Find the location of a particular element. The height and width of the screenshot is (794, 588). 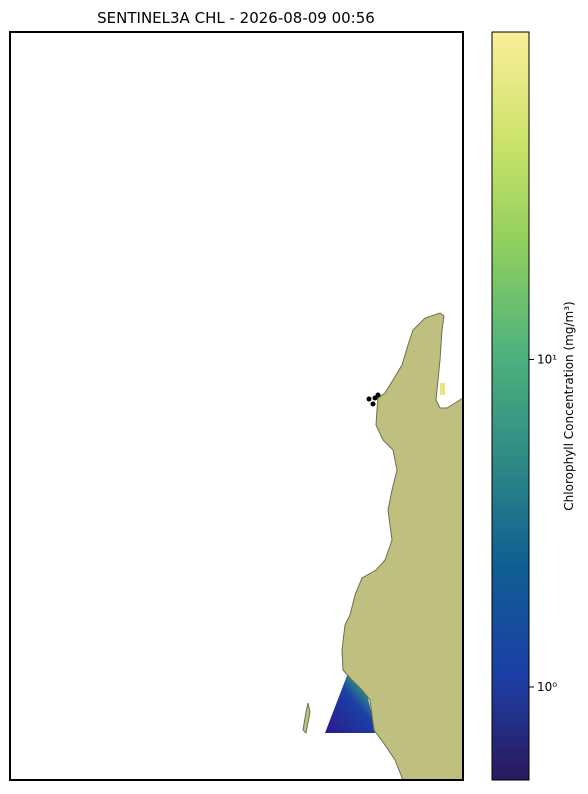

colorbar-tick-label: 10¹ is located at coordinates (547, 359).